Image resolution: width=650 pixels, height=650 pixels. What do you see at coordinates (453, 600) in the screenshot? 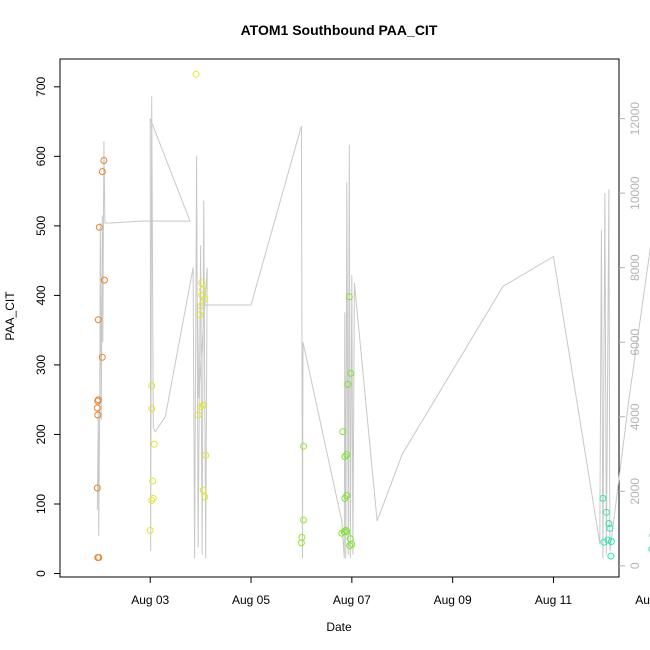
I see `x-tick-label: Aug 09` at bounding box center [453, 600].